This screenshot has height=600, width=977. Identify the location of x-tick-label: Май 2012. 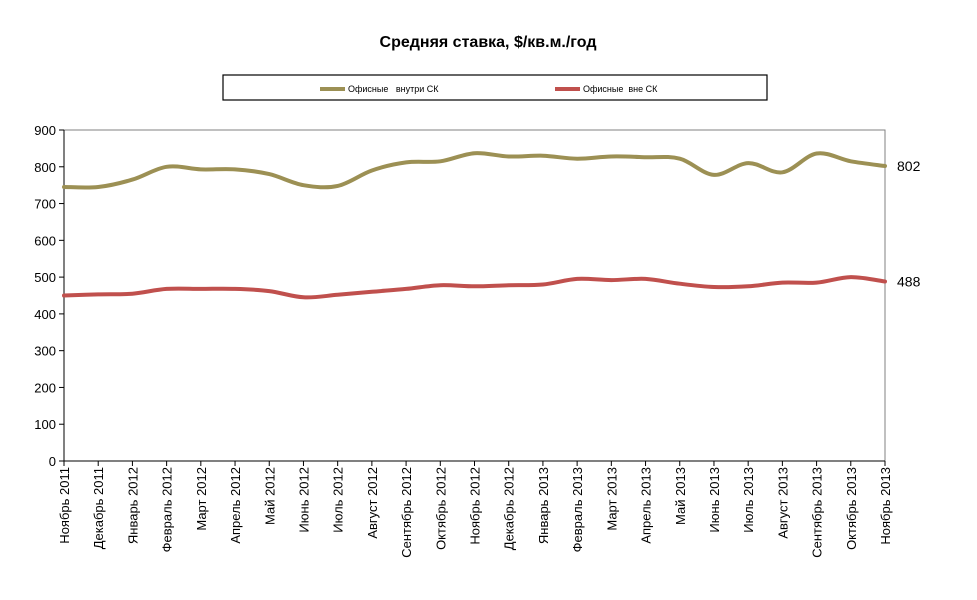
(269, 496).